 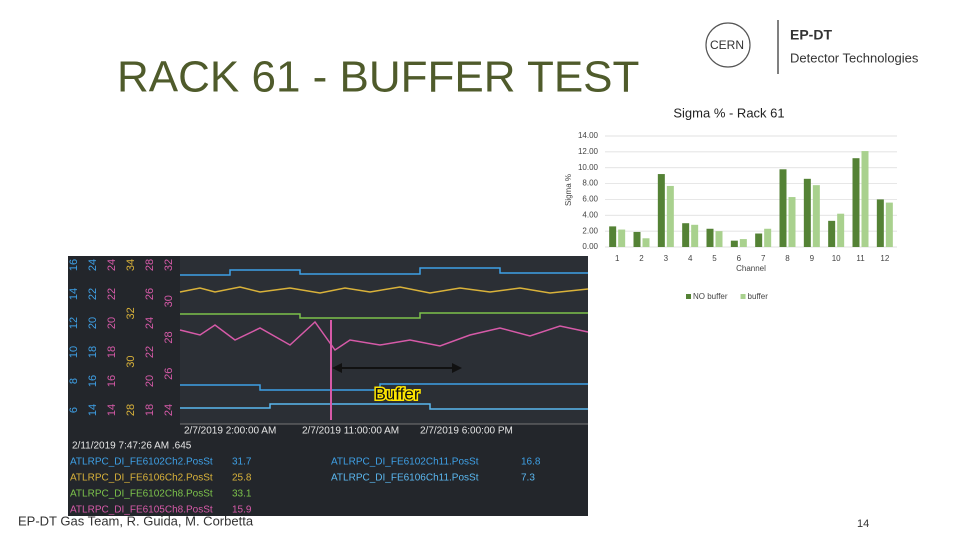 What do you see at coordinates (378, 77) in the screenshot?
I see `slide-title: RACK 61 - BUFFER TEST` at bounding box center [378, 77].